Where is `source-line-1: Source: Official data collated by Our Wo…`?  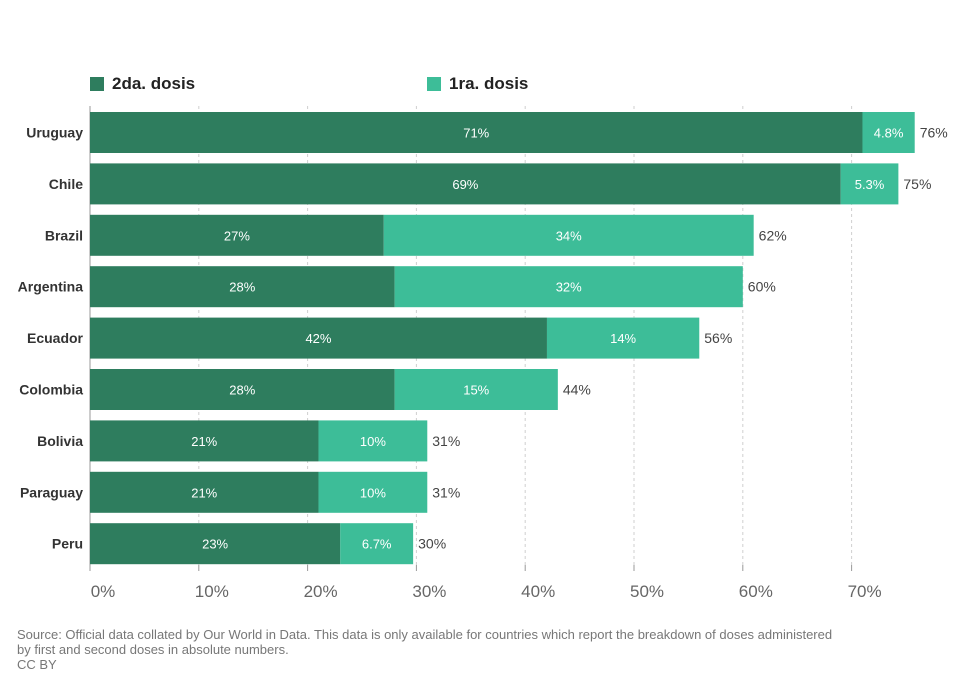
source-line-1: Source: Official data collated by Our Wo… is located at coordinates (425, 634).